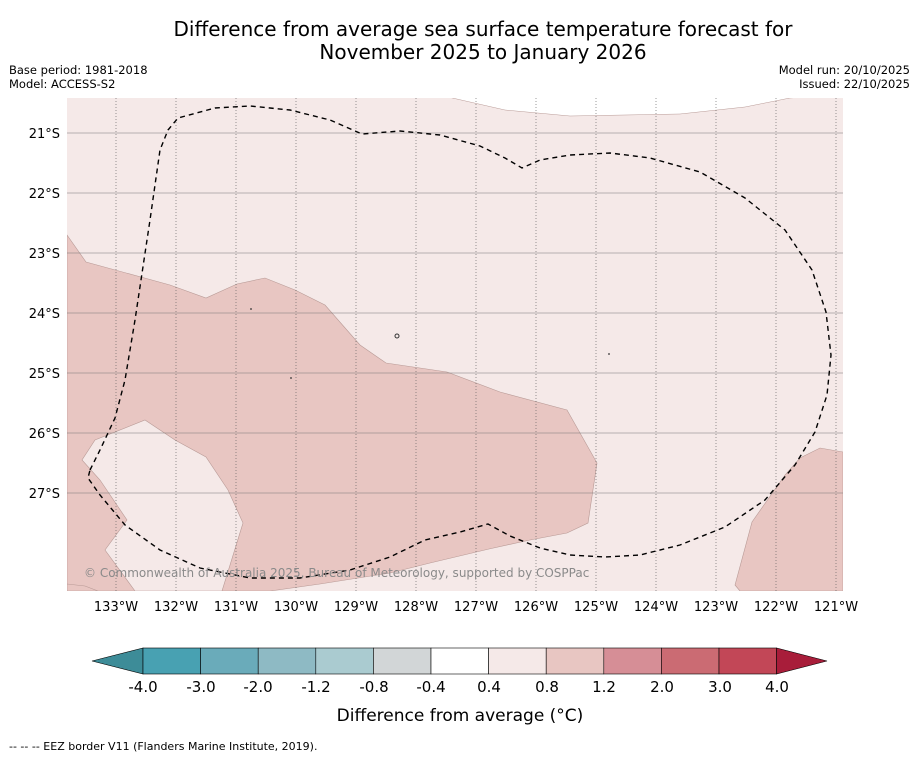 Image resolution: width=919 pixels, height=758 pixels. What do you see at coordinates (716, 607) in the screenshot?
I see `lon-label: 123°W` at bounding box center [716, 607].